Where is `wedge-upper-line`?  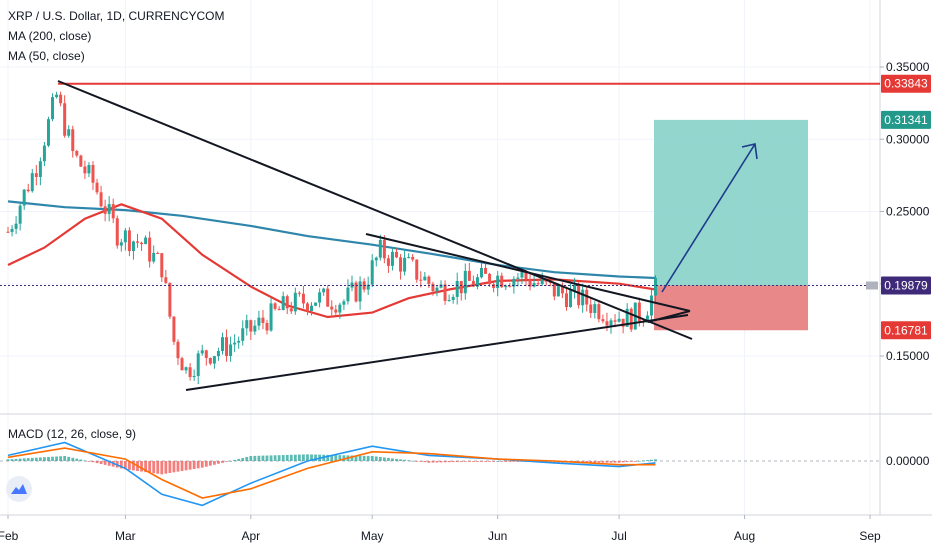 wedge-upper-line is located at coordinates (528, 272).